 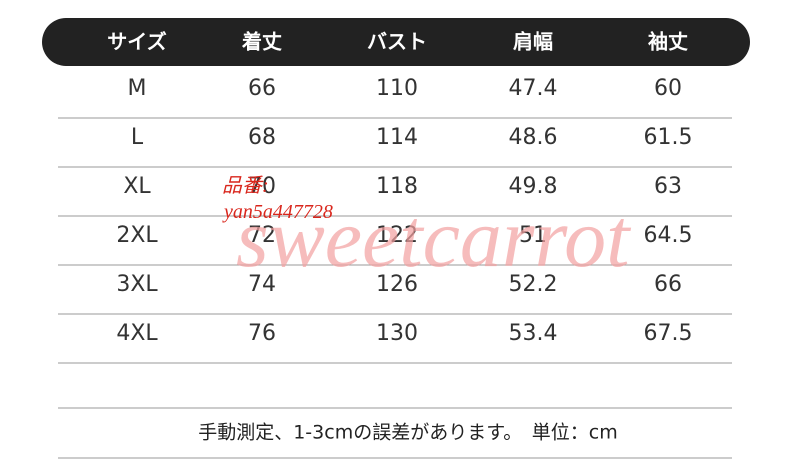 What do you see at coordinates (262, 235) in the screenshot?
I see `cell: 72` at bounding box center [262, 235].